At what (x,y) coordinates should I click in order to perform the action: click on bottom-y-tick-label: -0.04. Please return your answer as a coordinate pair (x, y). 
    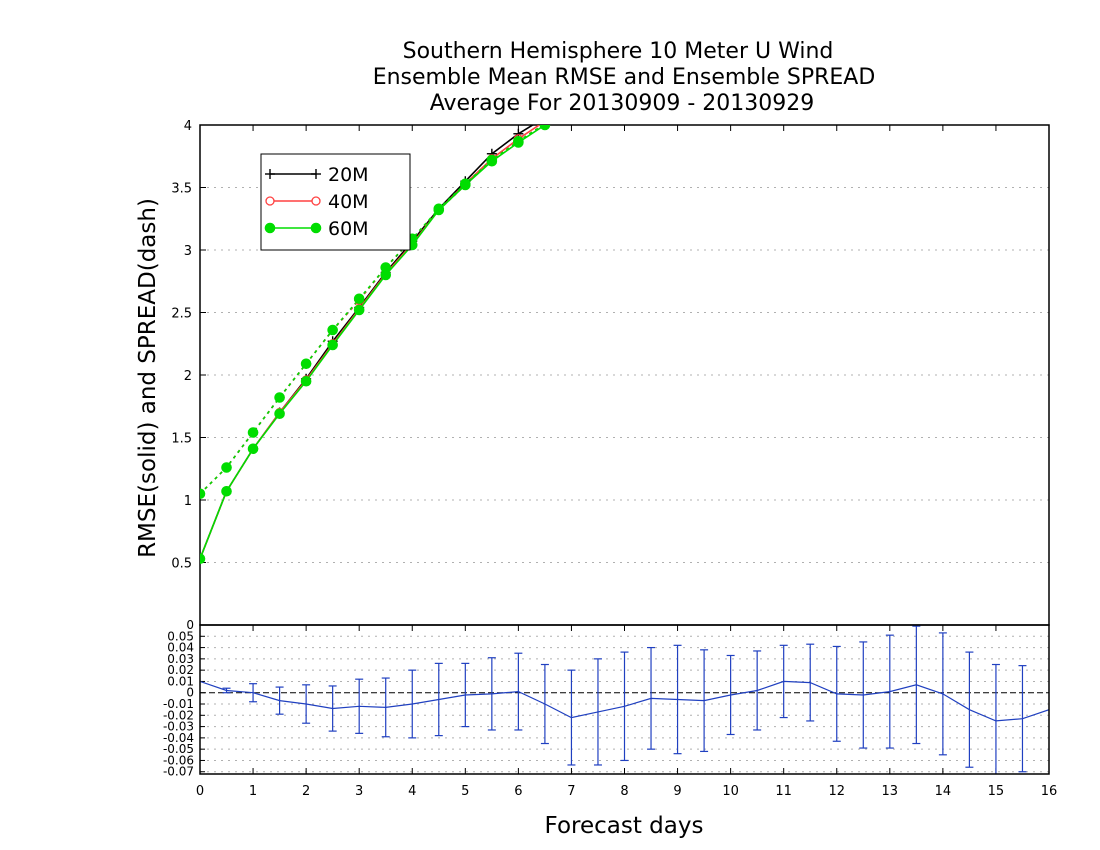
    Looking at the image, I should click on (178, 738).